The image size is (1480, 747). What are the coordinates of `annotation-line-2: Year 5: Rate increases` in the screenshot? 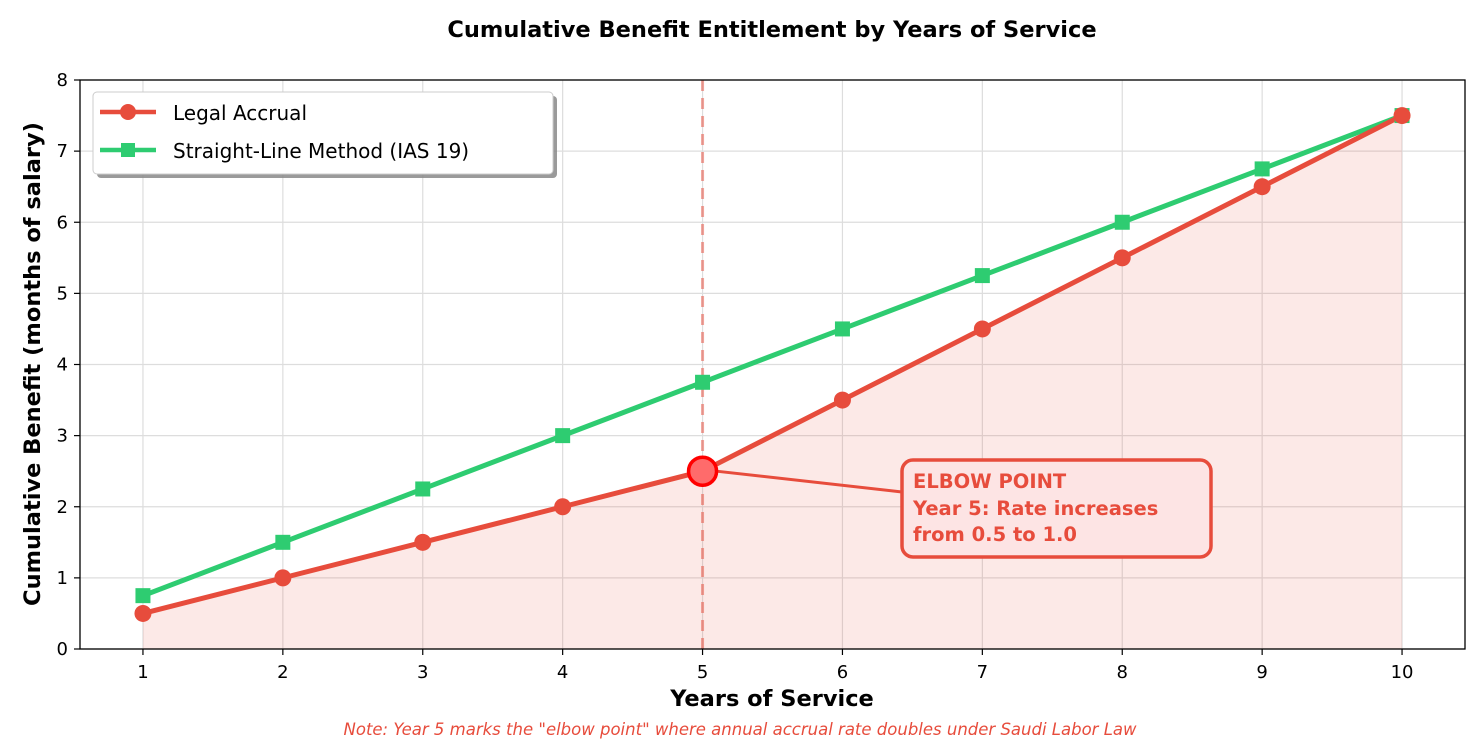 It's located at (1035, 508).